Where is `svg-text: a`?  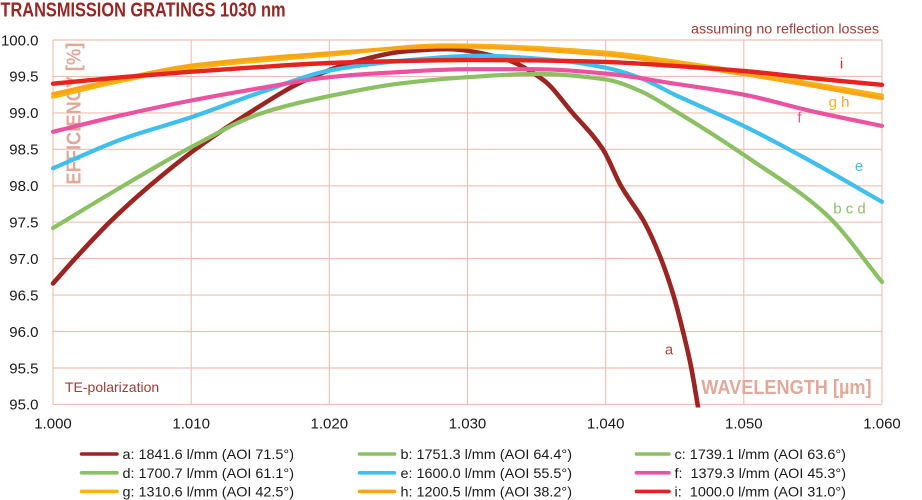 svg-text: a is located at coordinates (669, 350).